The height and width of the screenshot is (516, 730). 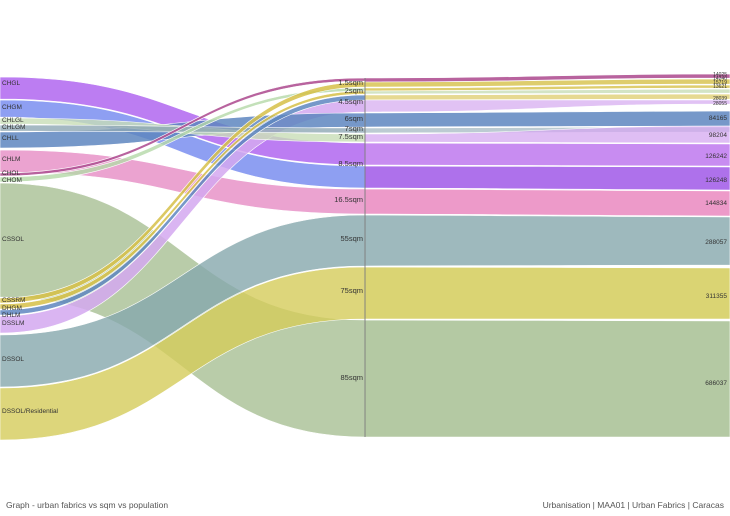 What do you see at coordinates (13, 323) in the screenshot?
I see `left-label-dsslm: DSSLM` at bounding box center [13, 323].